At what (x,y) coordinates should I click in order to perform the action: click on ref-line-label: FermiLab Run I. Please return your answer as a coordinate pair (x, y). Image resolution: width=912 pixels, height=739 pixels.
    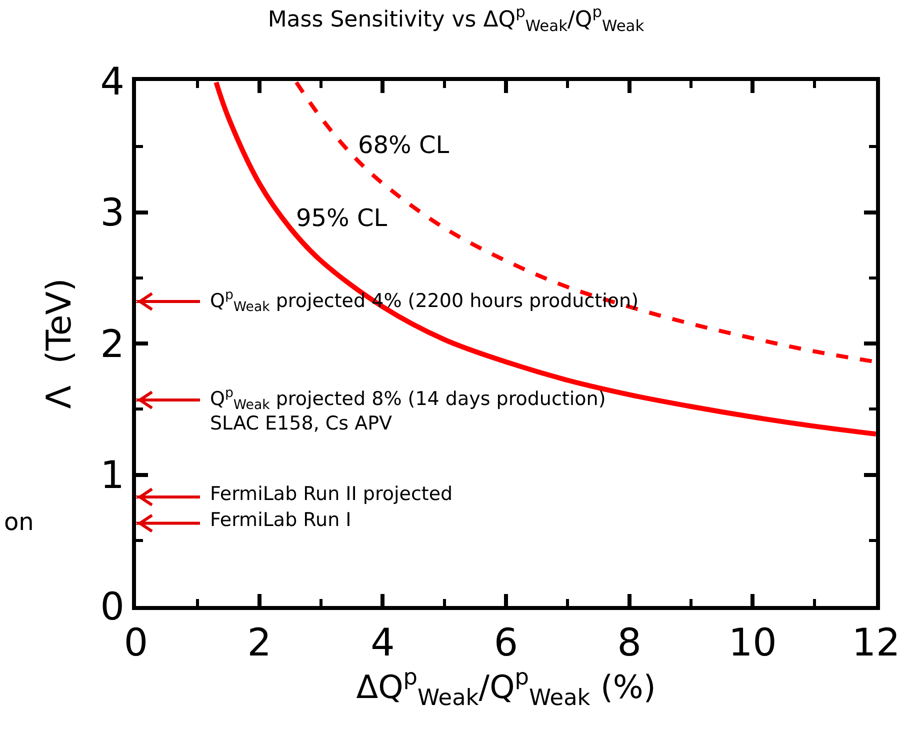
    Looking at the image, I should click on (281, 520).